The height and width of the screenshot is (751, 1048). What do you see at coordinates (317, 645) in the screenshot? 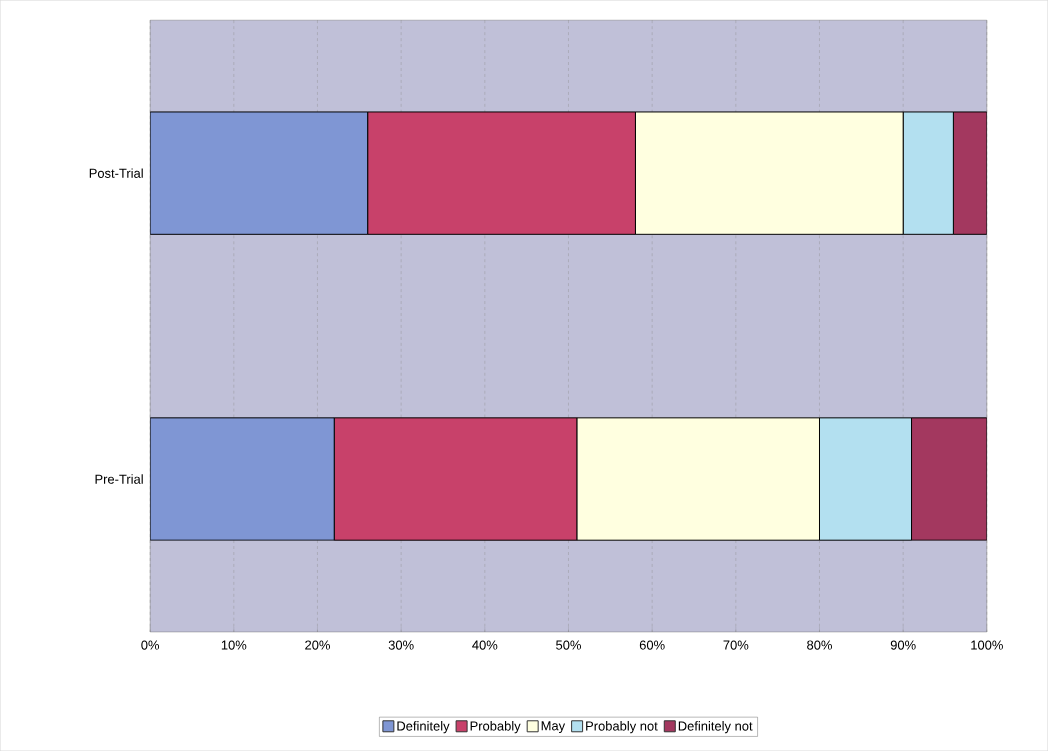
I see `x-tick-label: 20%` at bounding box center [317, 645].